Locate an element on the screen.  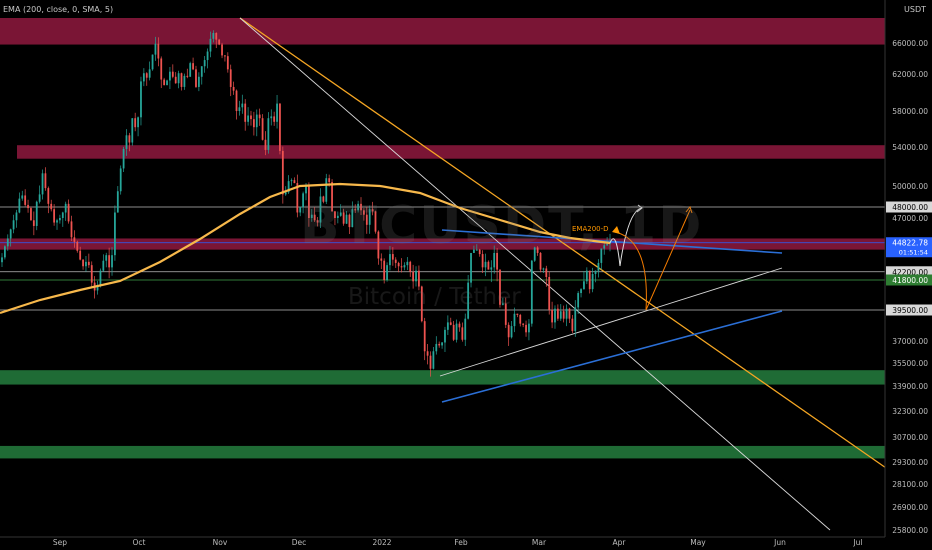
y-tick-label: 37000.00 is located at coordinates (910, 341).